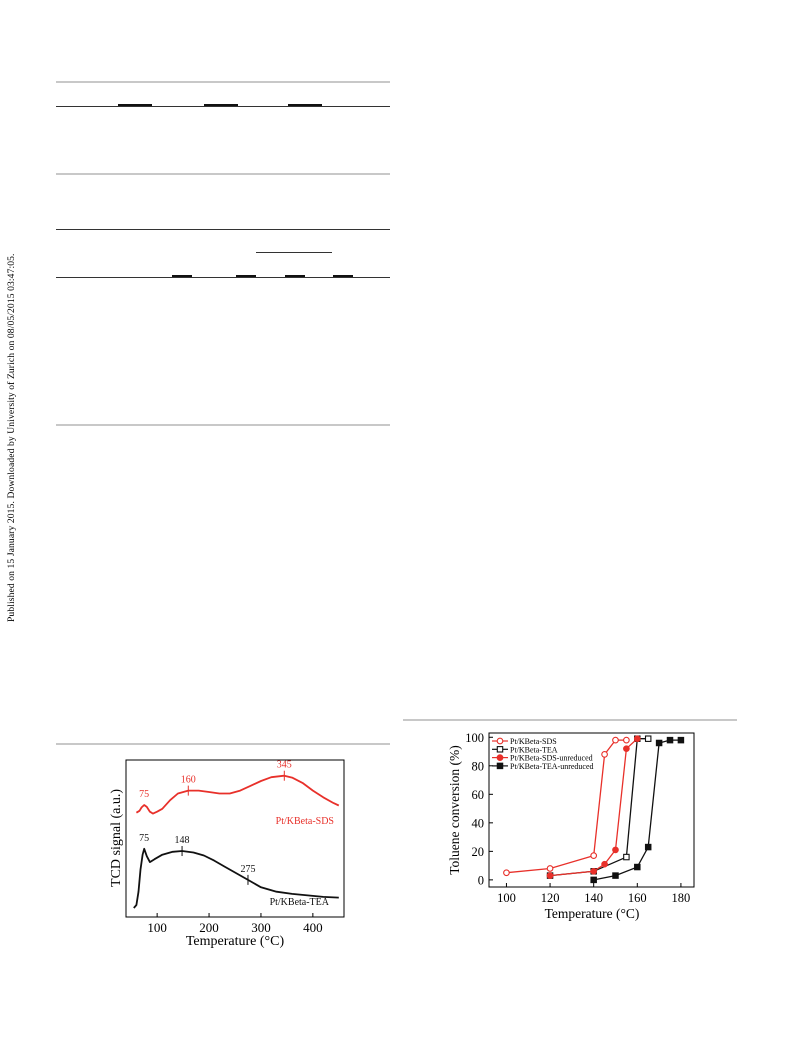 Image resolution: width=793 pixels, height=1039 pixels. I want to click on conv-y-tick-label: 60, so click(478, 795).